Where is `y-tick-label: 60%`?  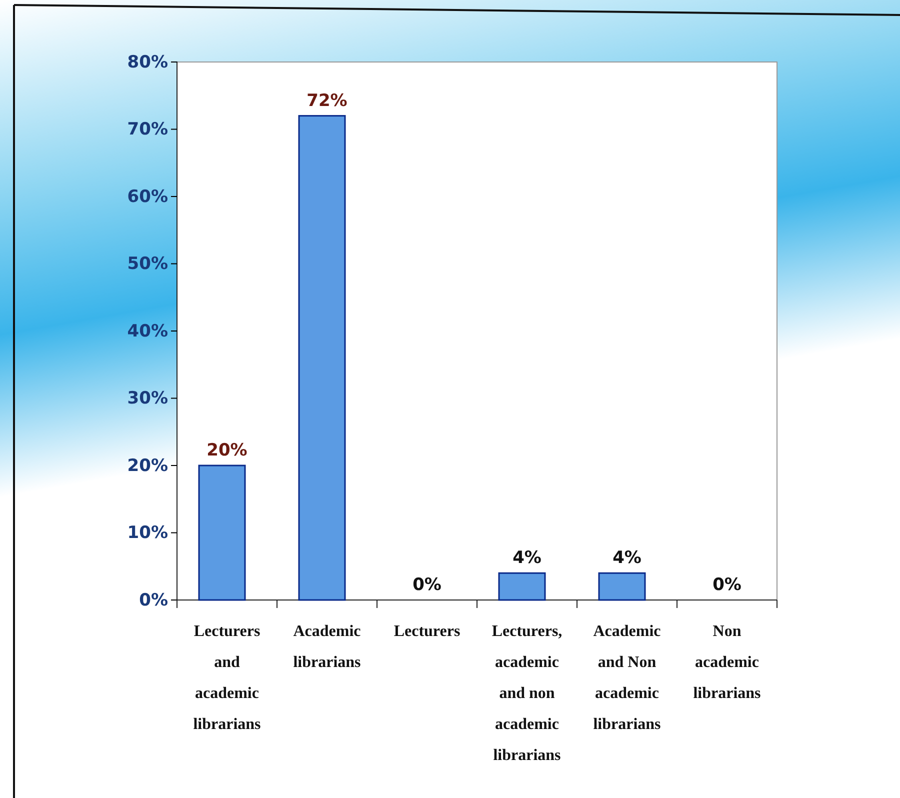 y-tick-label: 60% is located at coordinates (147, 196).